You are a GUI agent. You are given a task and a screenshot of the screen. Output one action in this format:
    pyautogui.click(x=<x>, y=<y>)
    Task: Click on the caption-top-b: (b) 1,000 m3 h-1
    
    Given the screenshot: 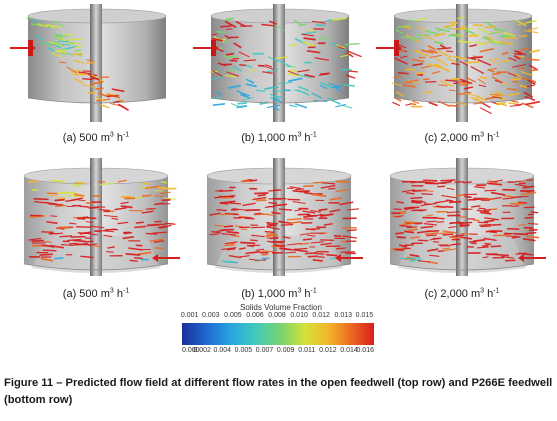 What is the action you would take?
    pyautogui.click(x=279, y=137)
    